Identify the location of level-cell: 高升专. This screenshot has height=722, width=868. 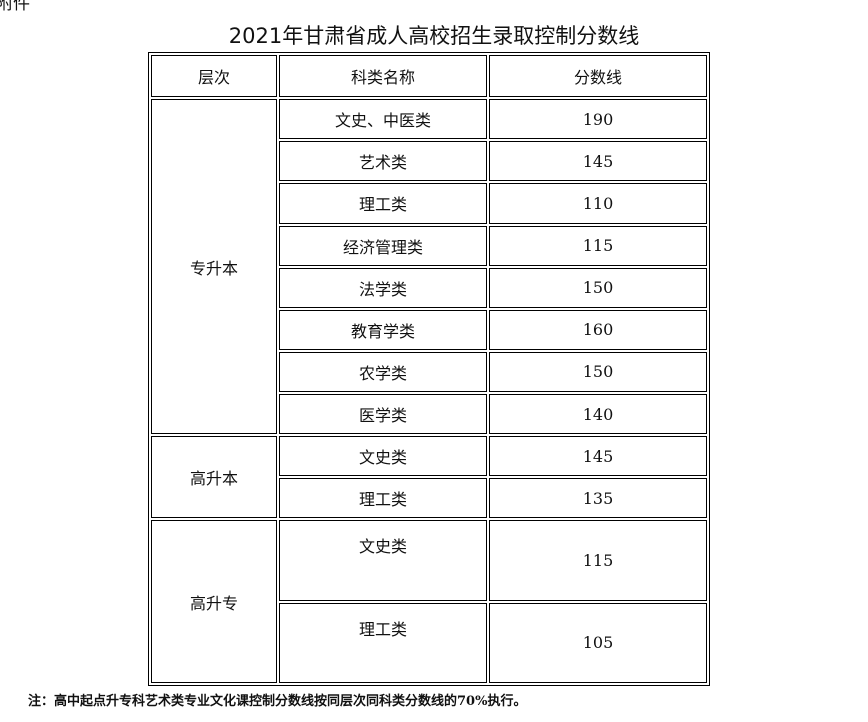
(214, 601).